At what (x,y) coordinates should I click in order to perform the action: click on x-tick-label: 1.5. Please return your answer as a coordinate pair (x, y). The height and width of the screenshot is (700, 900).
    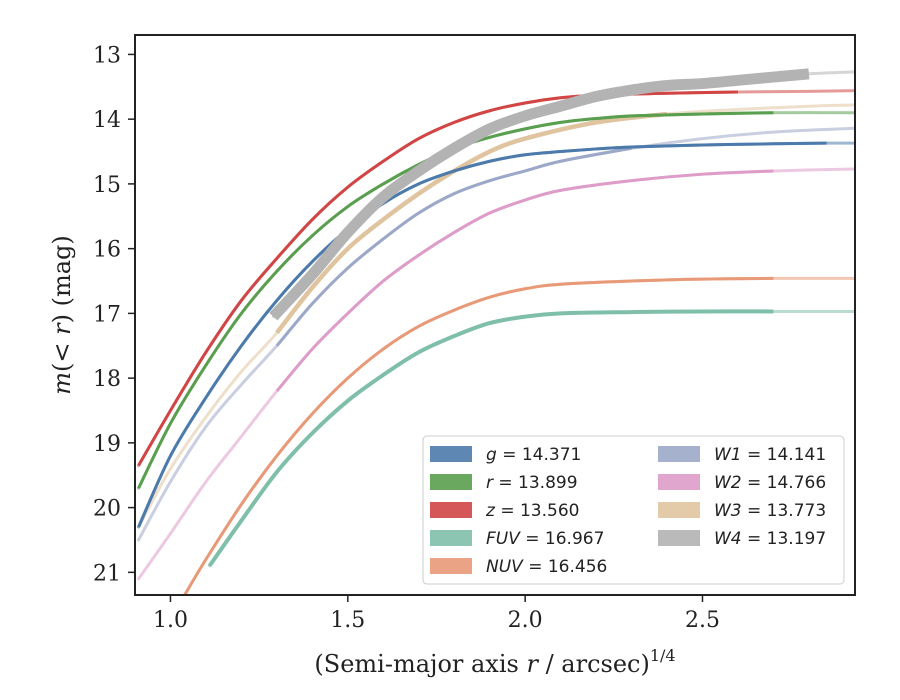
    Looking at the image, I should click on (347, 620).